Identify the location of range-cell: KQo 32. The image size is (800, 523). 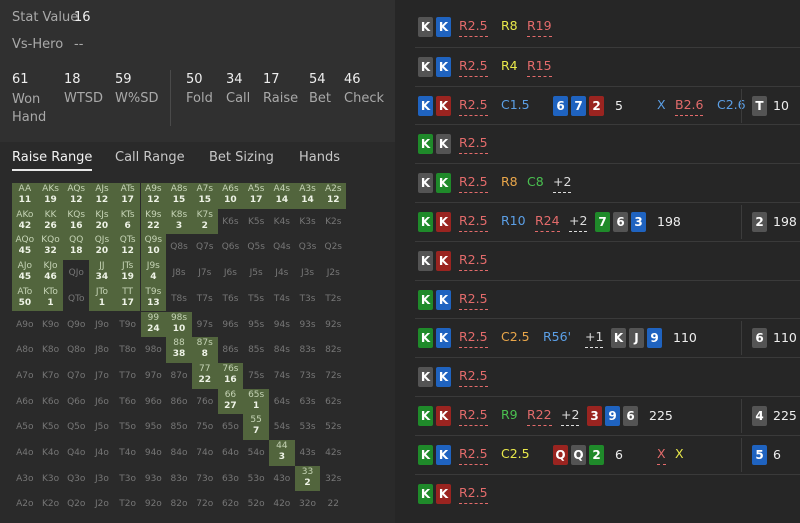
(50, 247).